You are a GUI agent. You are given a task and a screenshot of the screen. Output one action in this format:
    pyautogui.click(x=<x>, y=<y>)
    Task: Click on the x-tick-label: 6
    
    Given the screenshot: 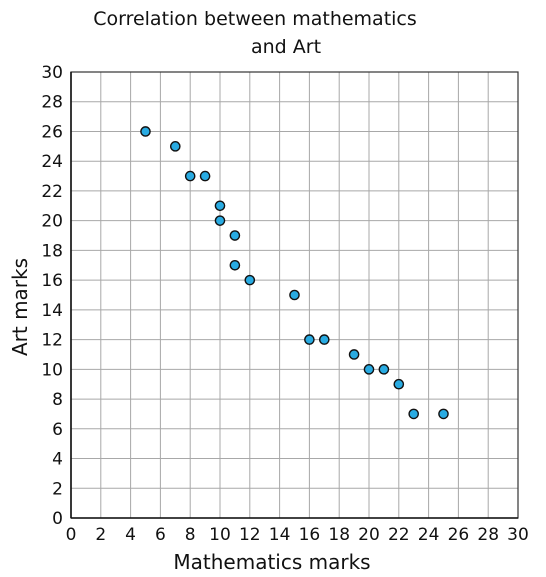 What is the action you would take?
    pyautogui.click(x=160, y=535)
    